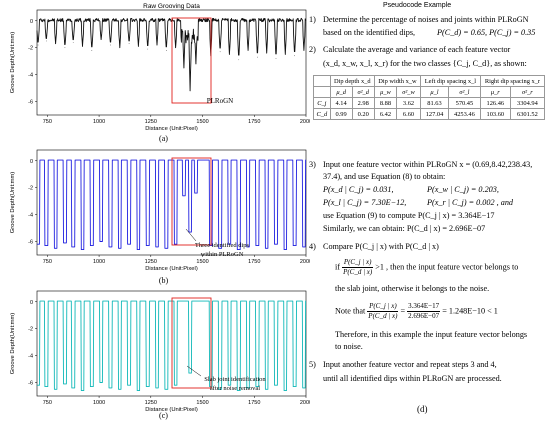 Image resolution: width=550 pixels, height=428 pixels. I want to click on chart-b-xtick-label: 1750, so click(254, 262).